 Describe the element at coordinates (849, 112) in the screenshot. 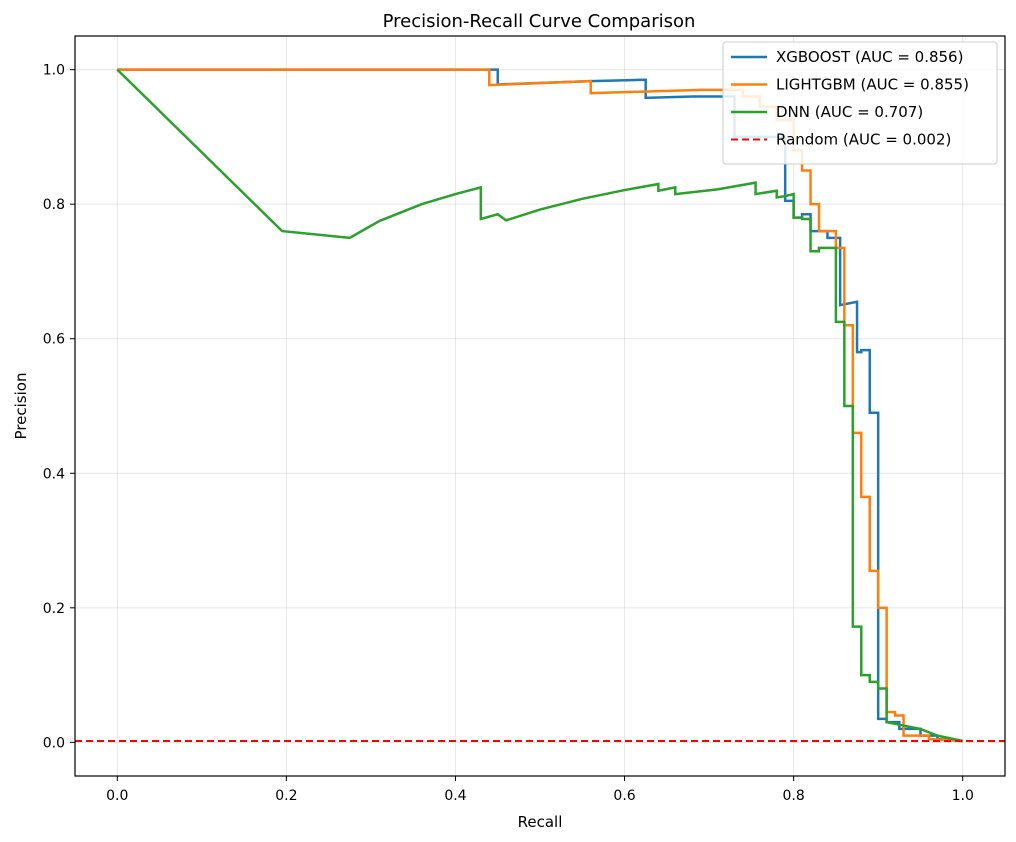

I see `legend-label-2: DNN (AUC = 0.707)` at that location.